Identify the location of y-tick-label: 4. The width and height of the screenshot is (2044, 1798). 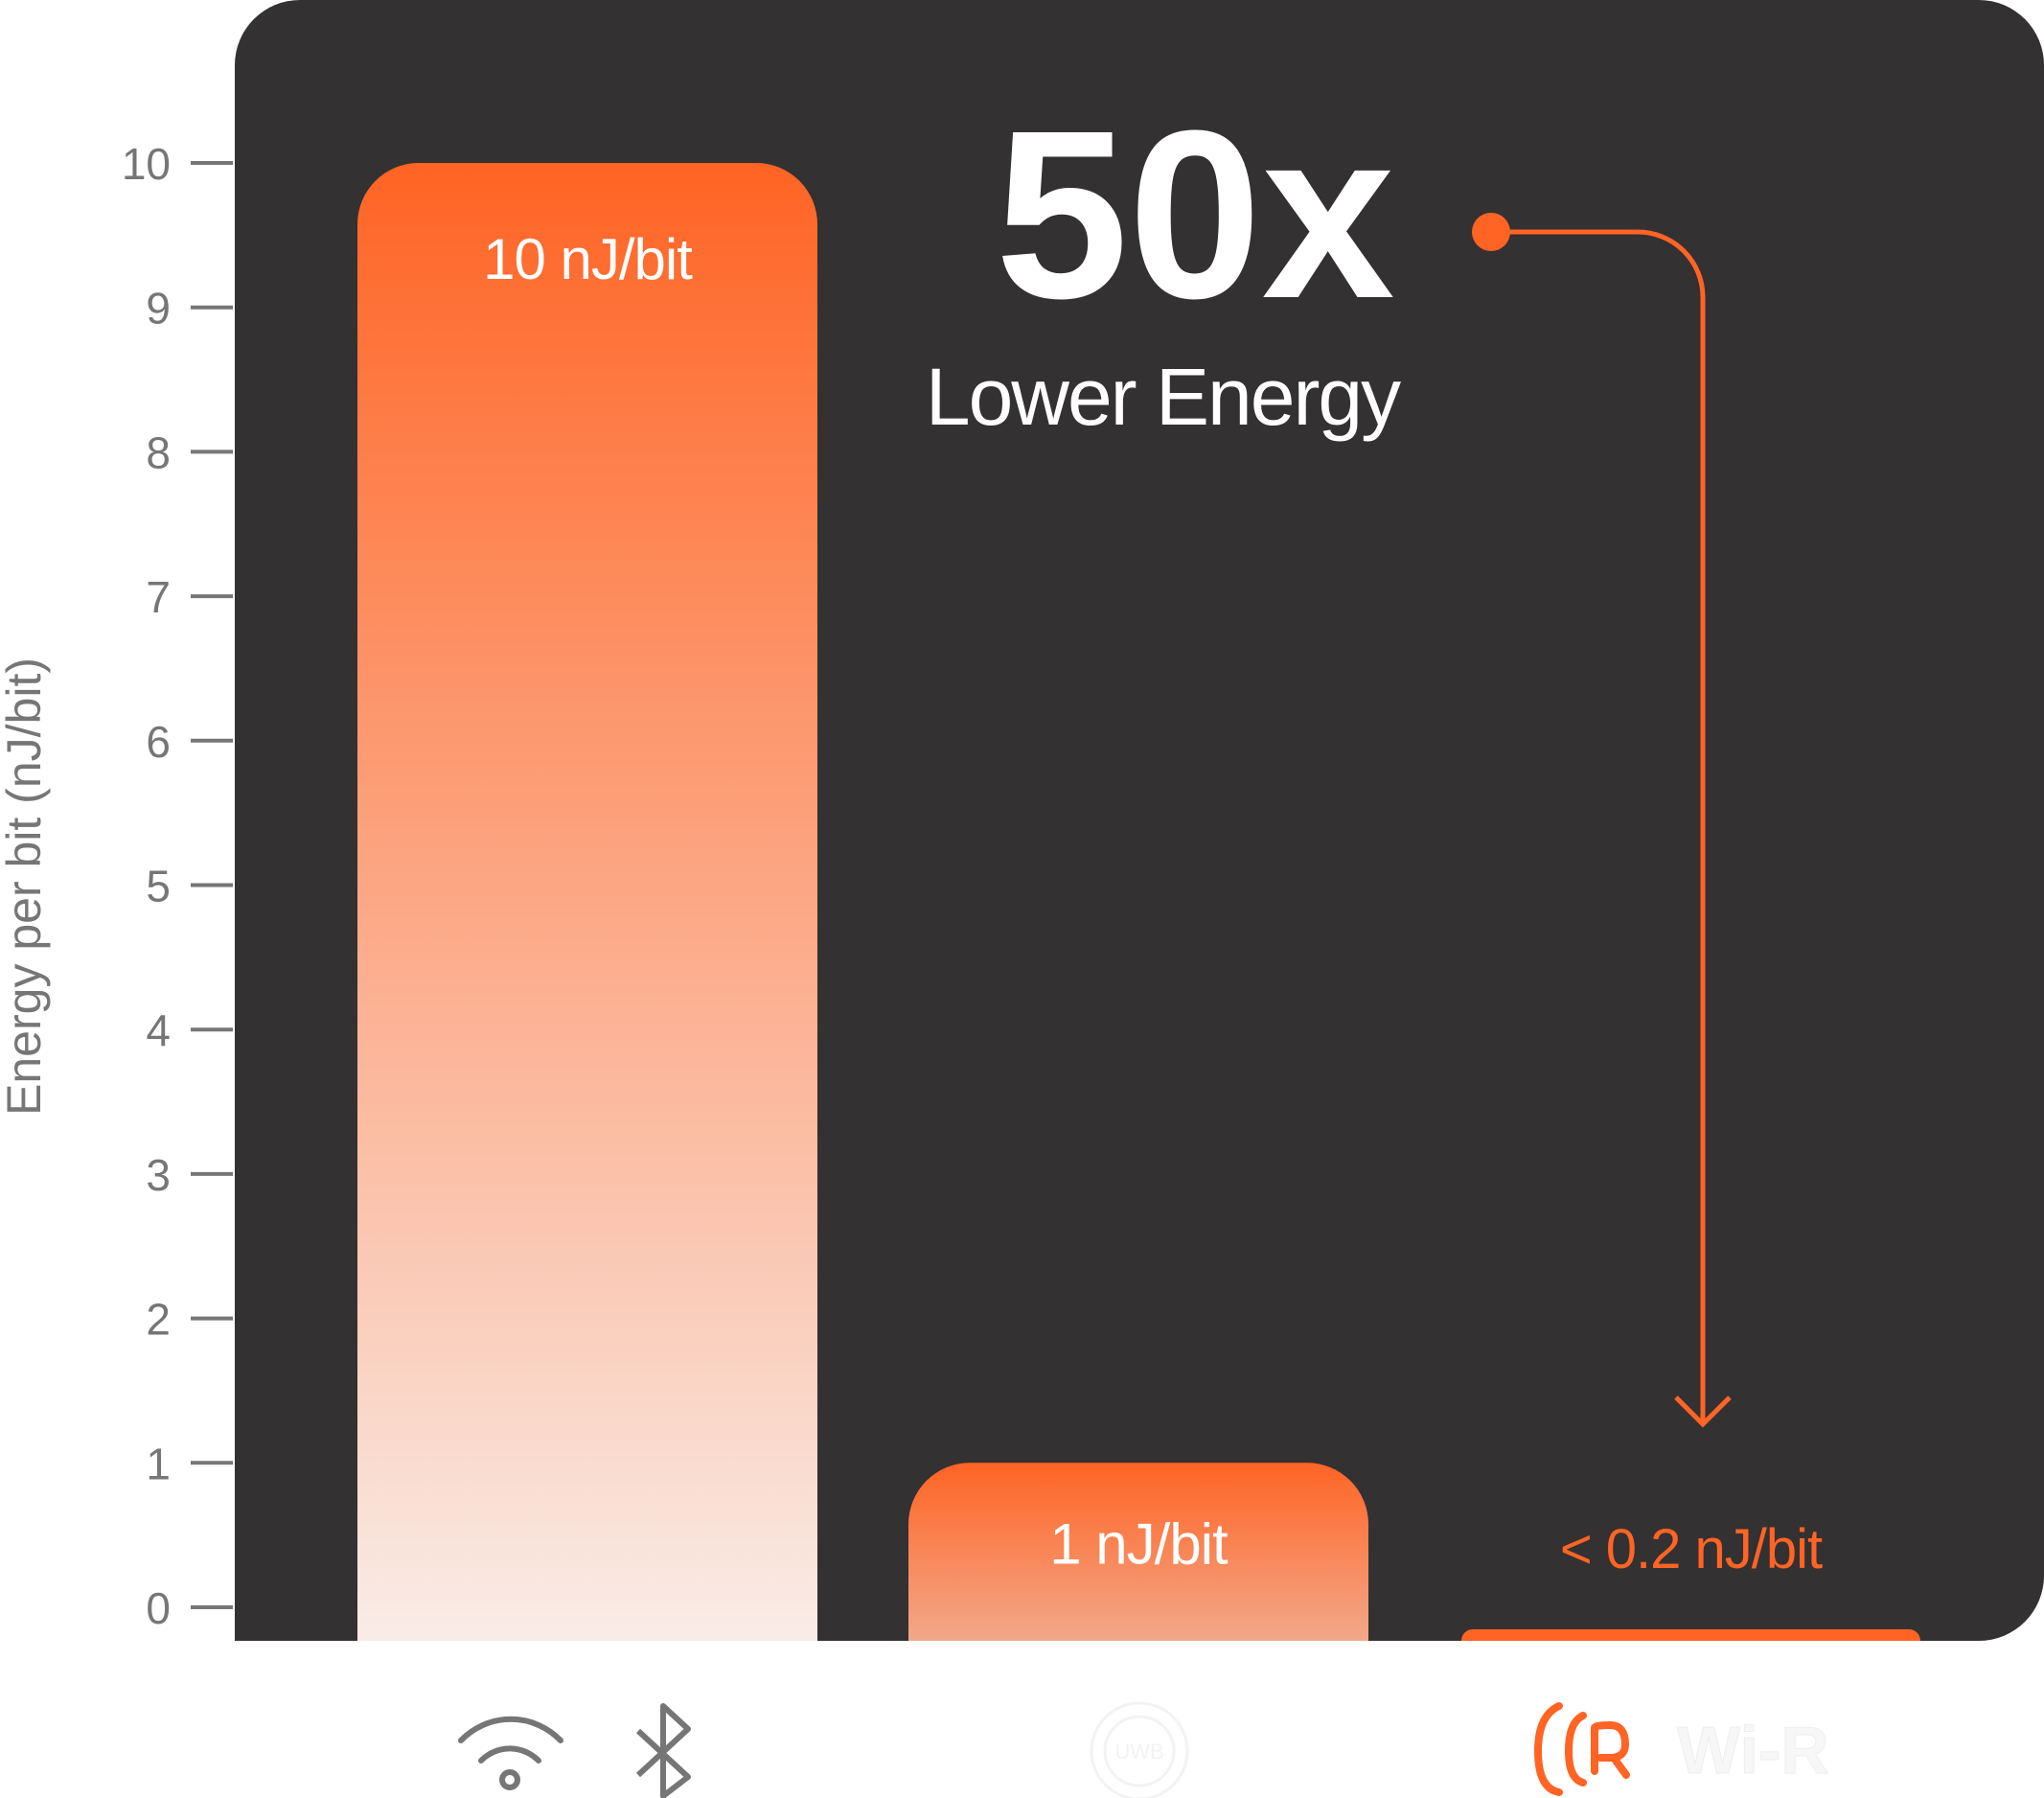
(158, 1030).